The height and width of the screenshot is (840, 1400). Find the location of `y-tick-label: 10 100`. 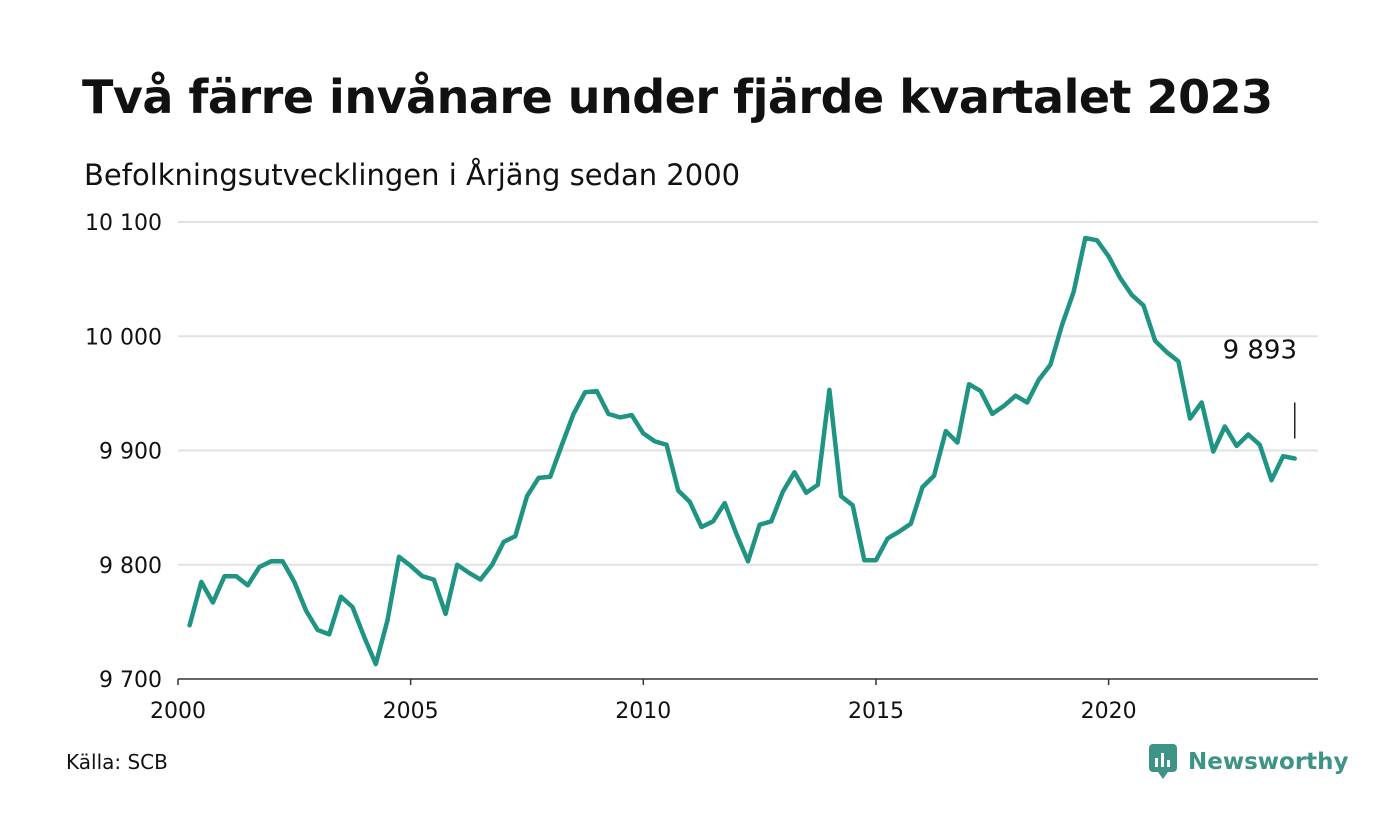

y-tick-label: 10 100 is located at coordinates (123, 223).